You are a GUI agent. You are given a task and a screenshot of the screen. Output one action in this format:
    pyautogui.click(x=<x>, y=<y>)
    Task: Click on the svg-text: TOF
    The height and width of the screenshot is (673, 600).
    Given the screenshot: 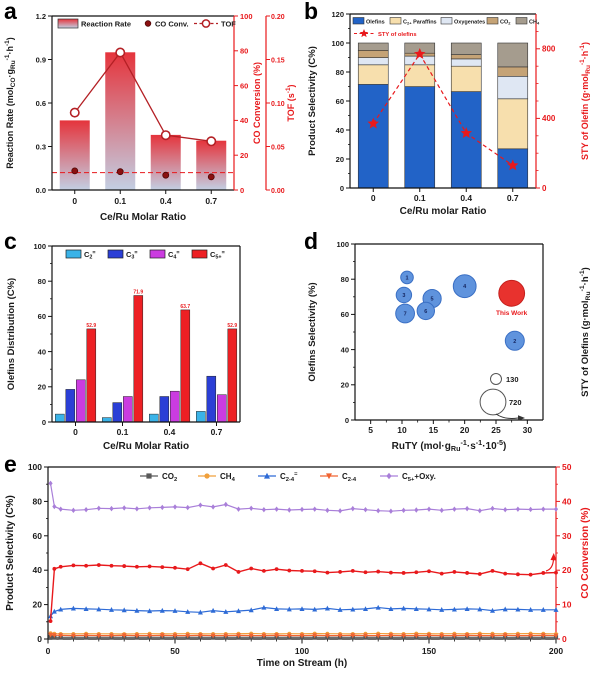 What is the action you would take?
    pyautogui.click(x=228, y=24)
    